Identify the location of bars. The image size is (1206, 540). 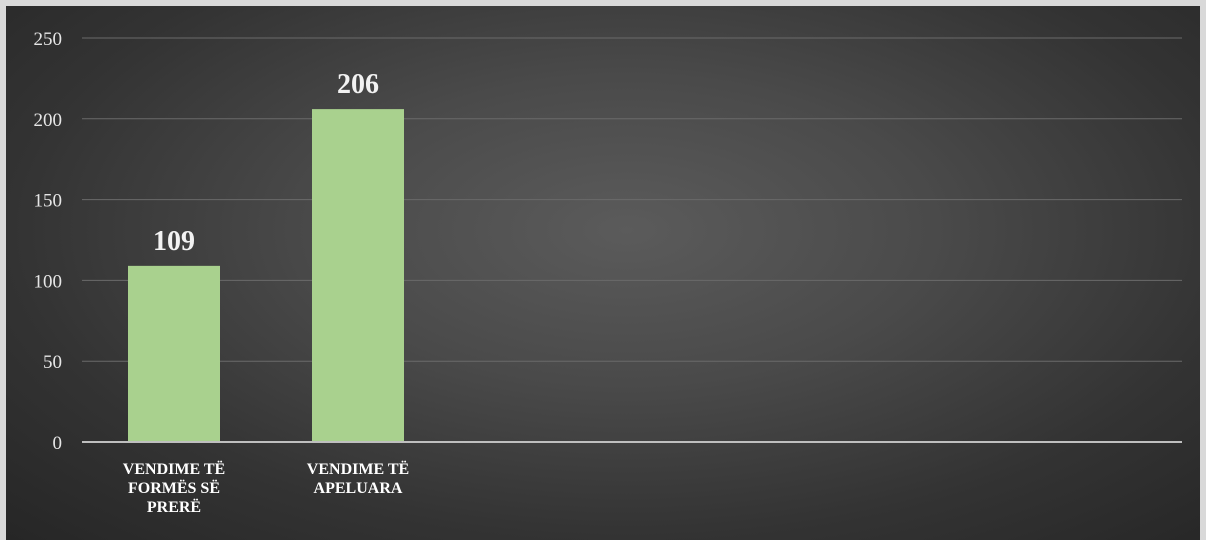
(266, 275).